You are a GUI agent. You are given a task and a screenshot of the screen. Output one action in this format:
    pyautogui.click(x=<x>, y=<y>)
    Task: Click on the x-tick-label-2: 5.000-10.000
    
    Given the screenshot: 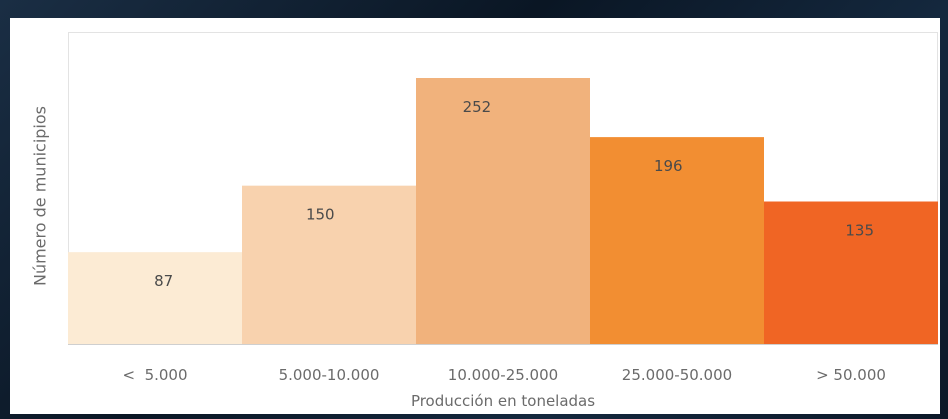 What is the action you would take?
    pyautogui.click(x=329, y=375)
    